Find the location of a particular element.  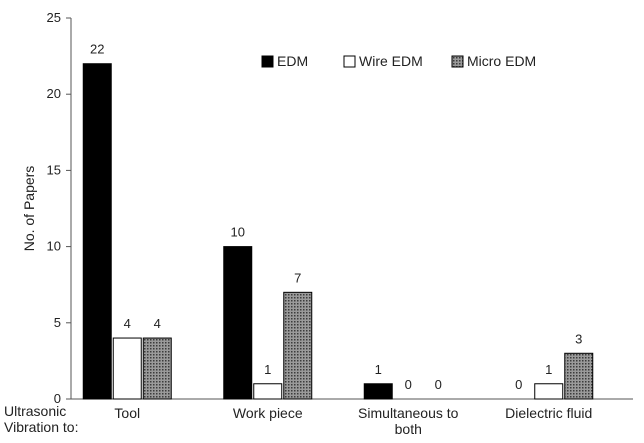

y-tick-label: 0 is located at coordinates (57, 398).